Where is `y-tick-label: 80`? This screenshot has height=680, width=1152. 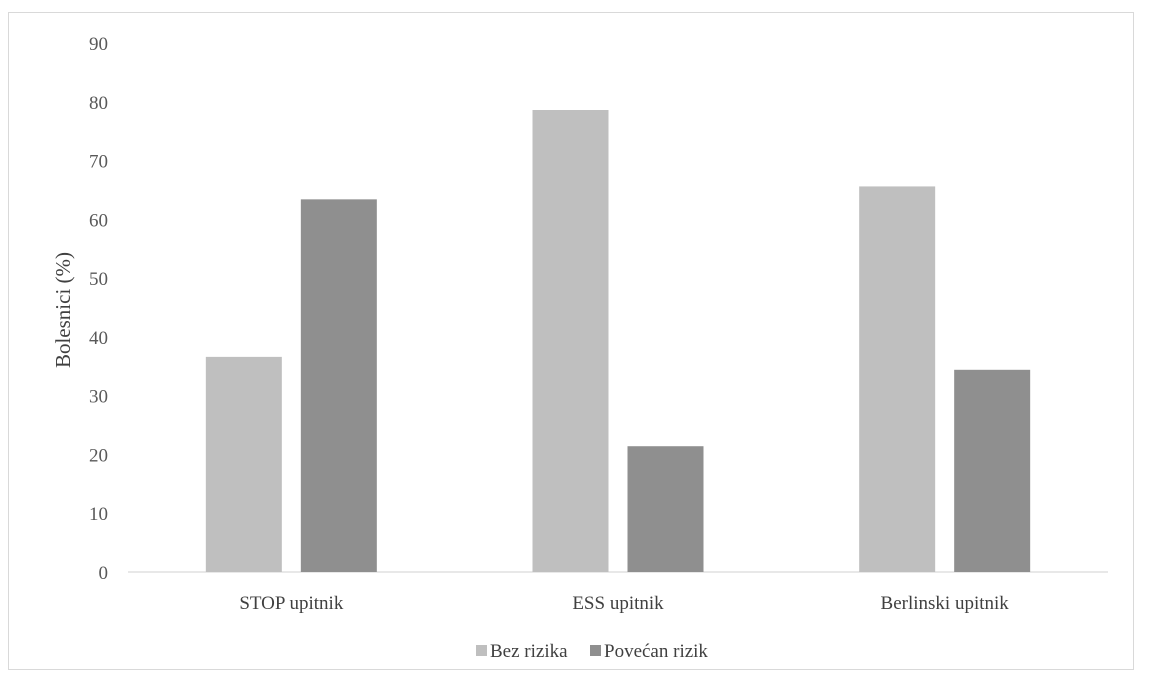 y-tick-label: 80 is located at coordinates (98, 103).